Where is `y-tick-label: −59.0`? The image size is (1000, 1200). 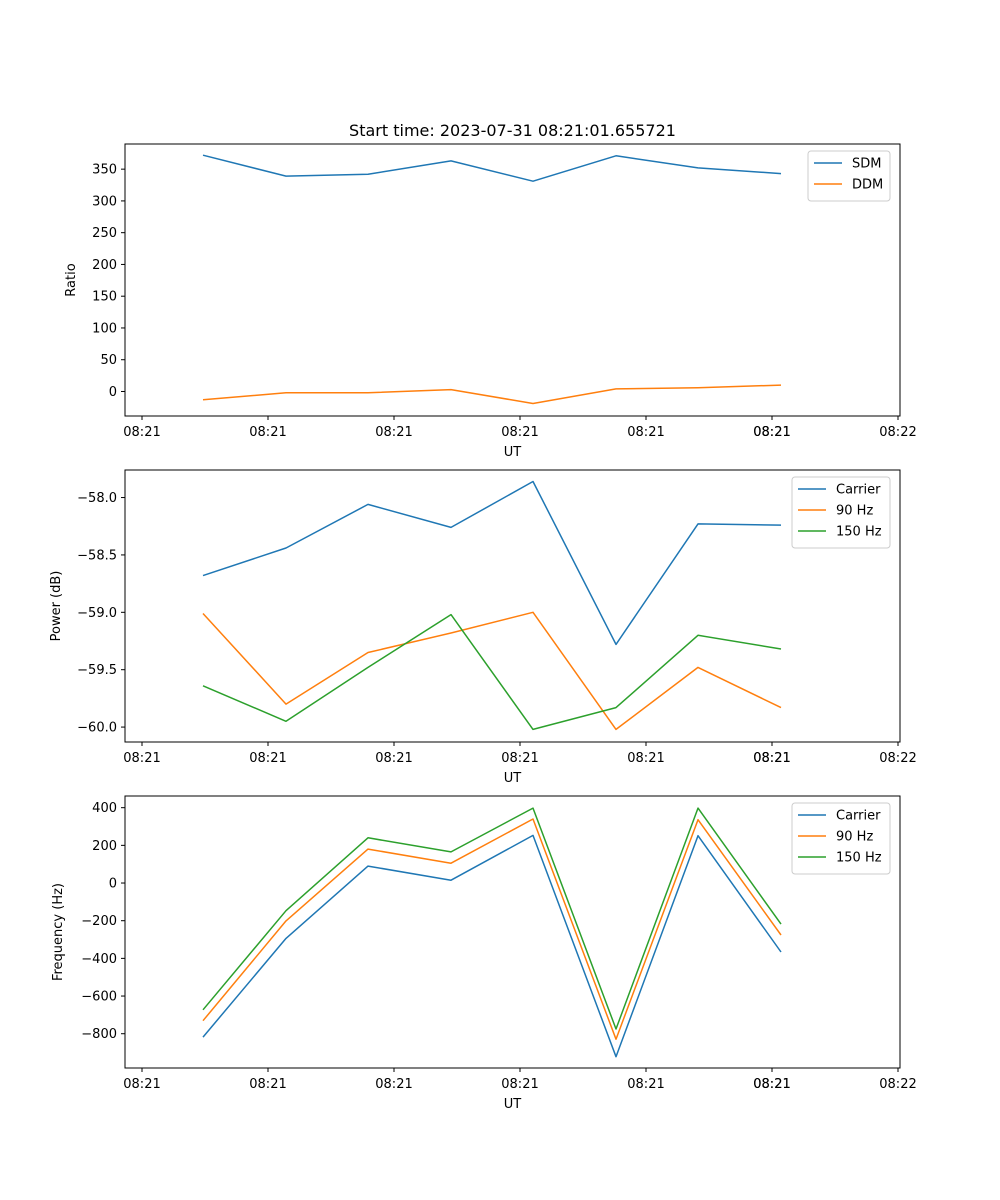 y-tick-label: −59.0 is located at coordinates (97, 613).